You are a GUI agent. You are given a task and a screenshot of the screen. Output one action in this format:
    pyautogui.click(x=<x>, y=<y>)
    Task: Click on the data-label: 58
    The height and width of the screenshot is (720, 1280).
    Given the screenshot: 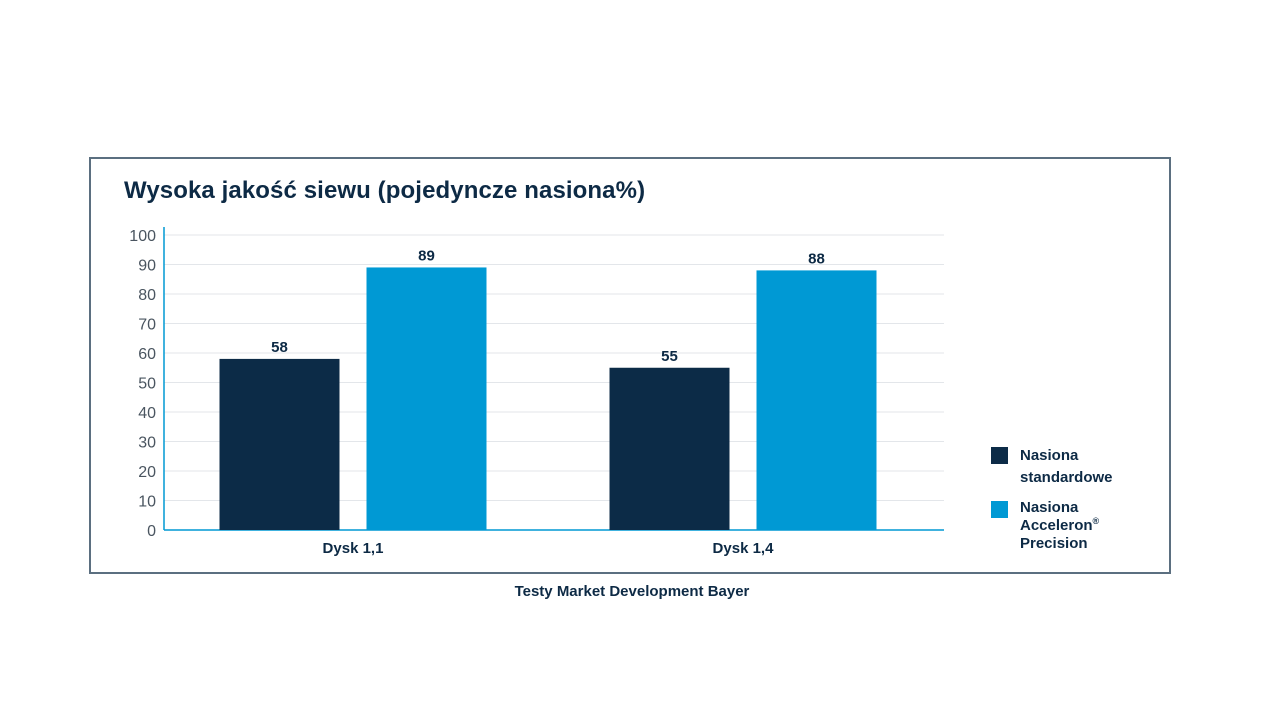 What is the action you would take?
    pyautogui.click(x=279, y=347)
    